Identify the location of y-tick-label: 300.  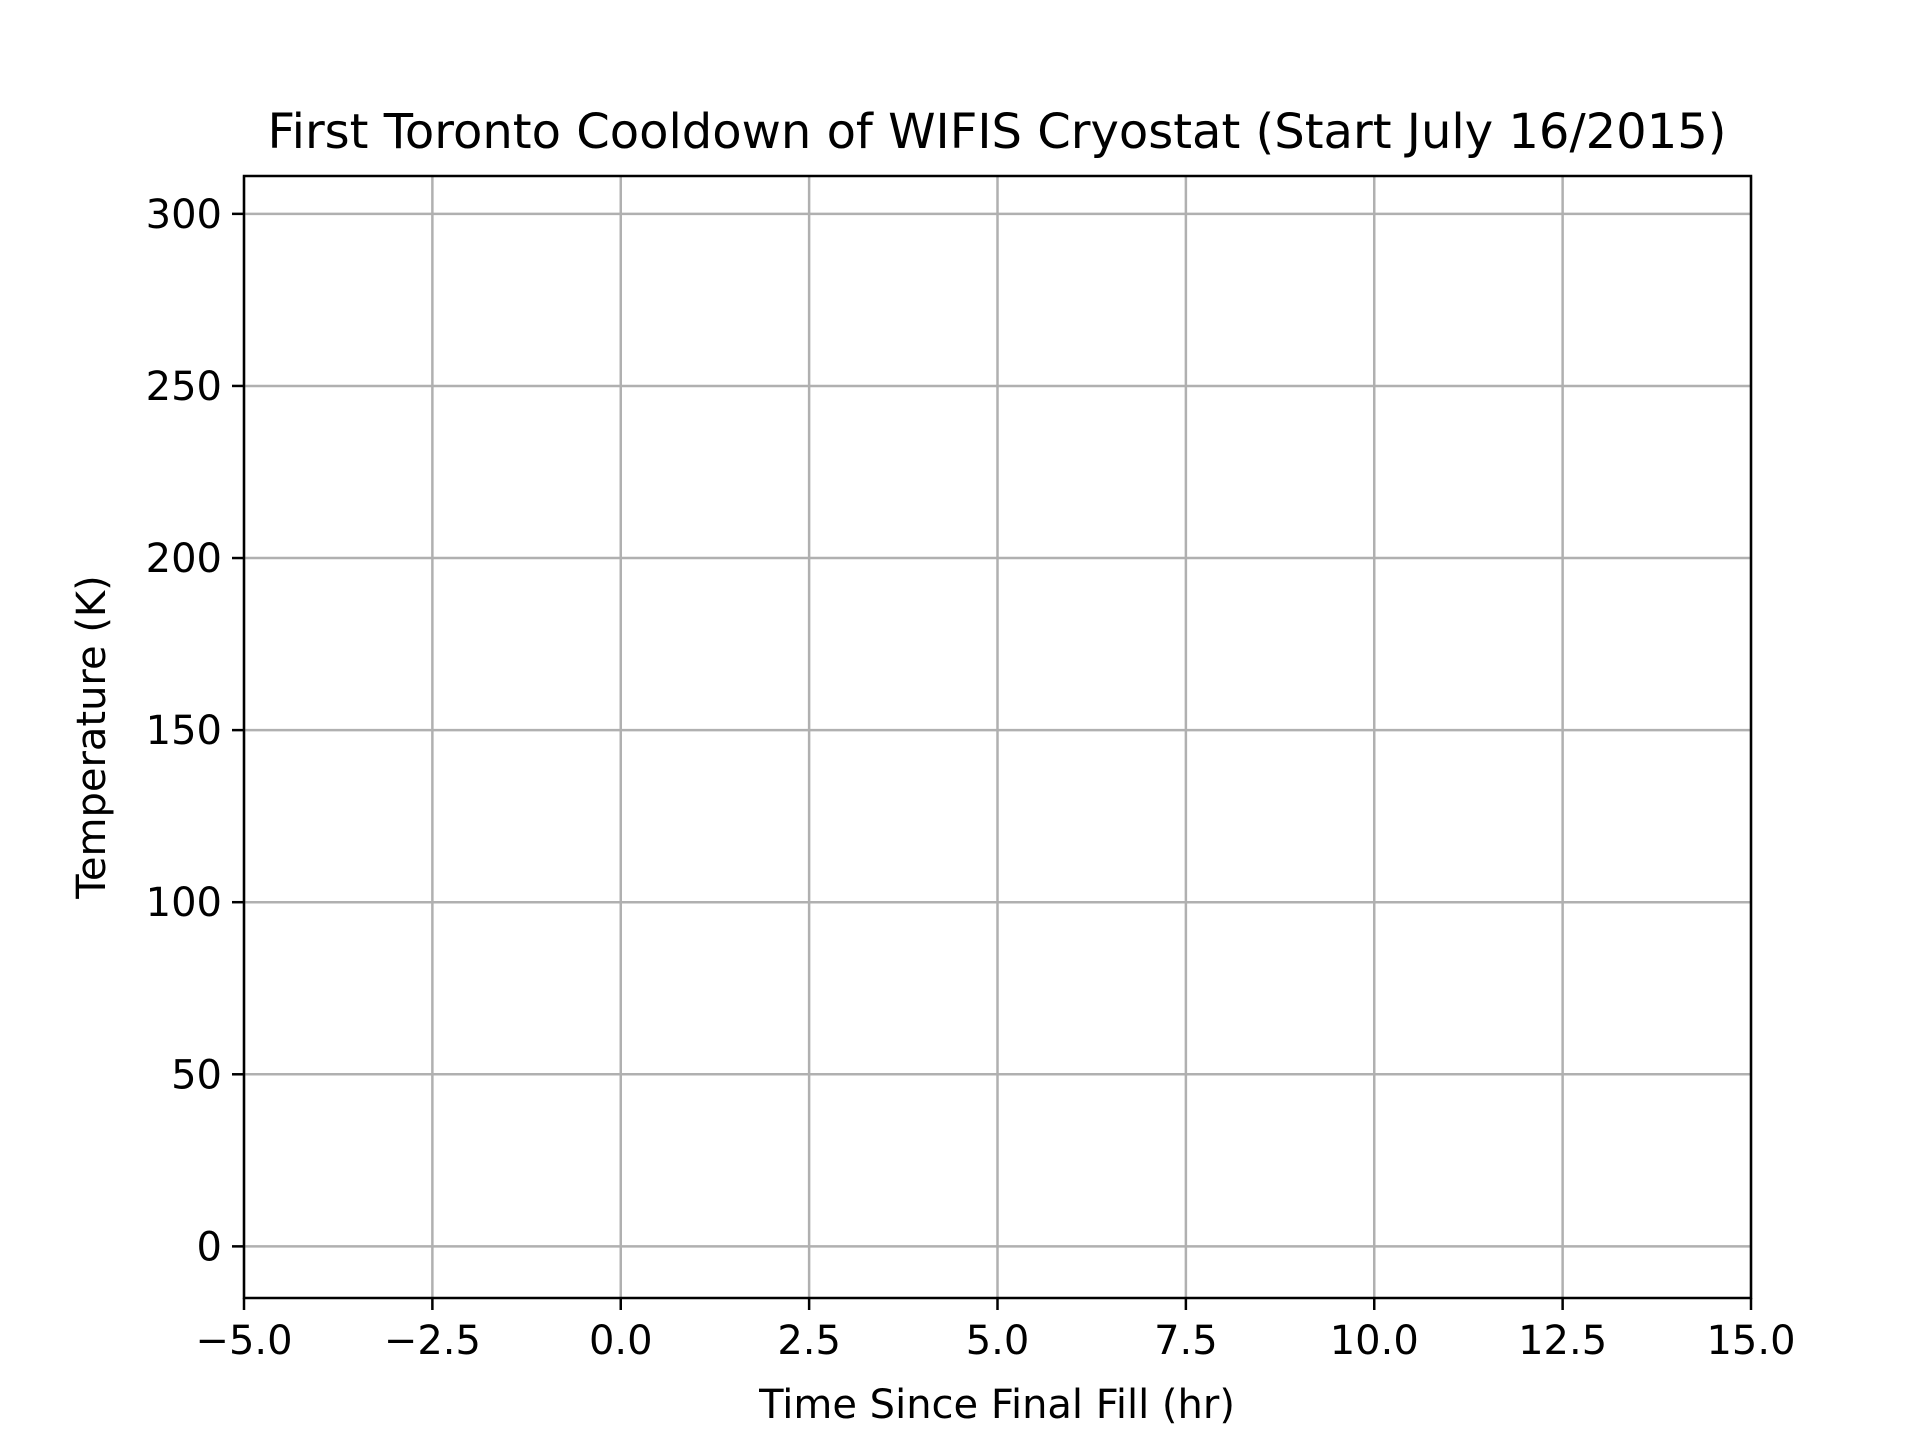
(184, 215).